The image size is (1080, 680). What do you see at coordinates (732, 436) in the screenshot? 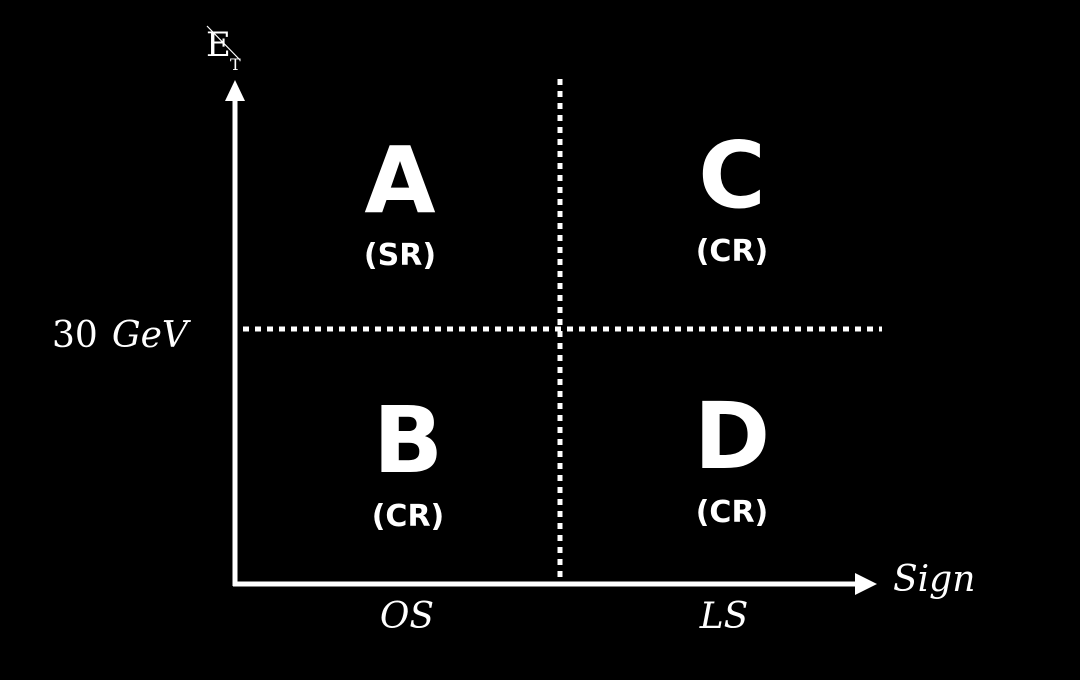
I see `region-d-letter: D` at bounding box center [732, 436].